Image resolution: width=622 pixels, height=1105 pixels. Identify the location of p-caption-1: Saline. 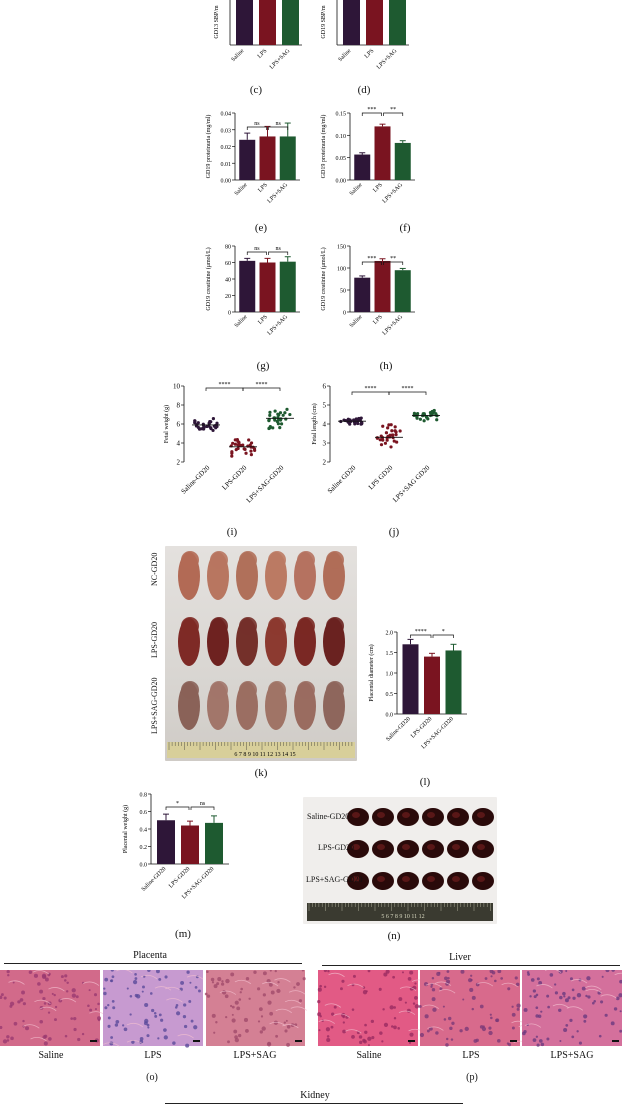
(369, 1055).